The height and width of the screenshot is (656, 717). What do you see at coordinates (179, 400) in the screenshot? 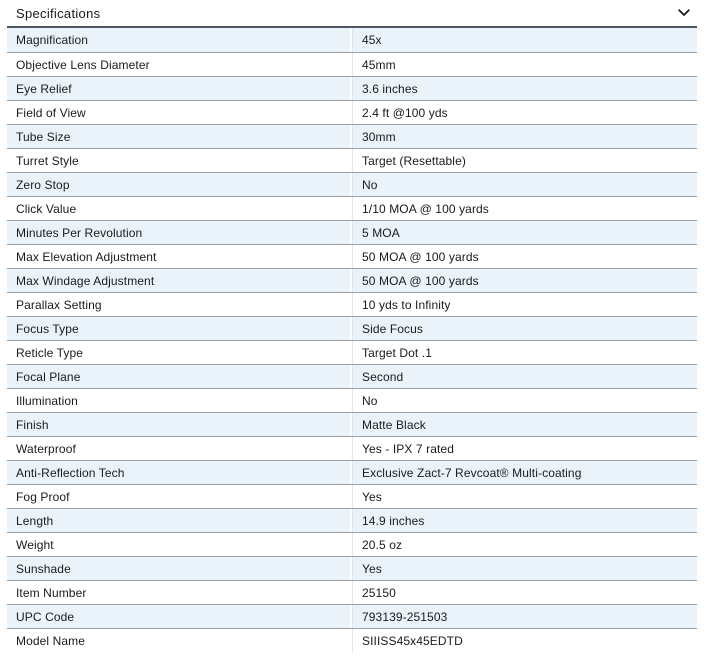
I see `spec-label: Illumination` at bounding box center [179, 400].